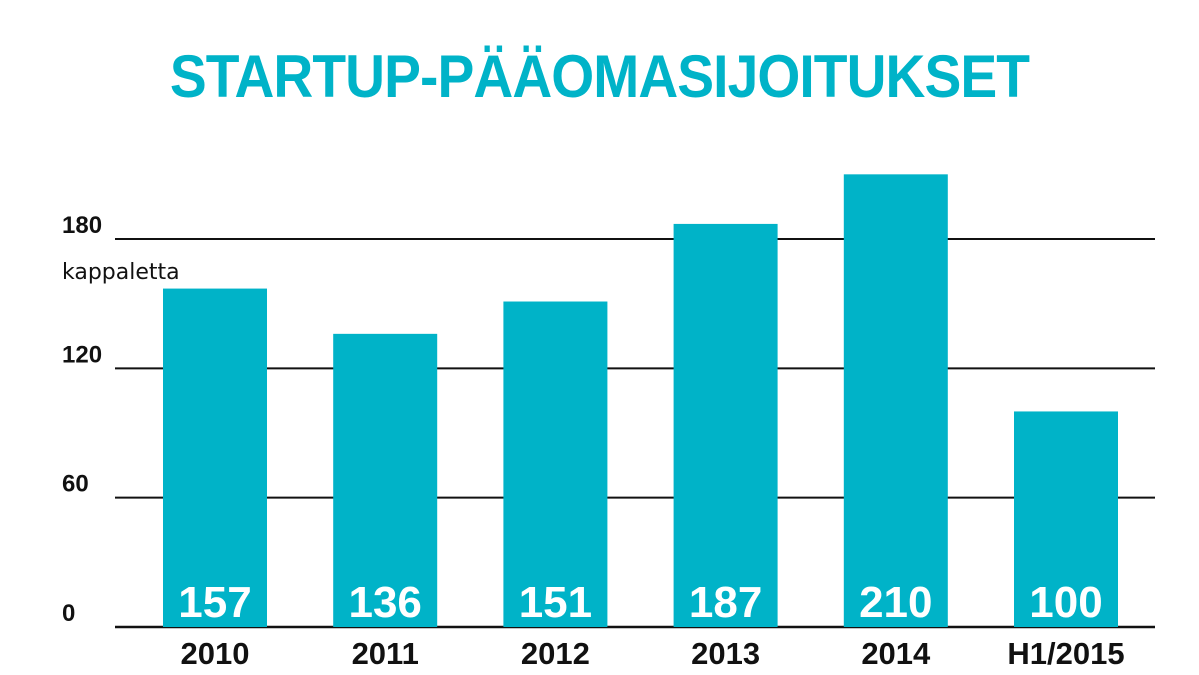 Image resolution: width=1199 pixels, height=675 pixels. I want to click on y-unit-label: kappaletta, so click(121, 272).